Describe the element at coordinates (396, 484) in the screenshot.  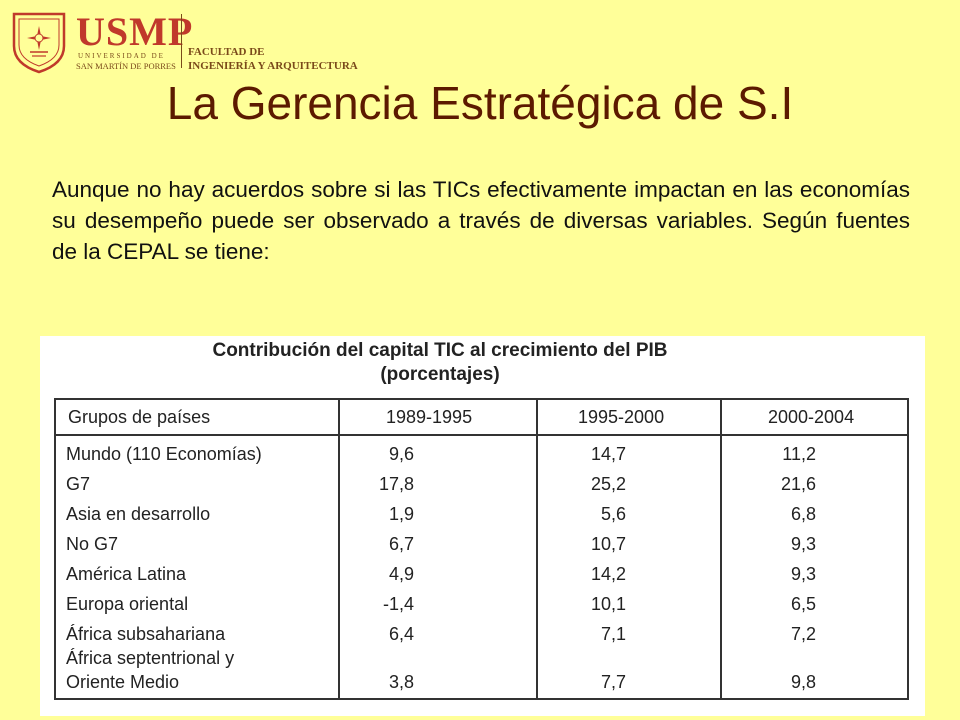
I see `table-cell: 17,8` at that location.